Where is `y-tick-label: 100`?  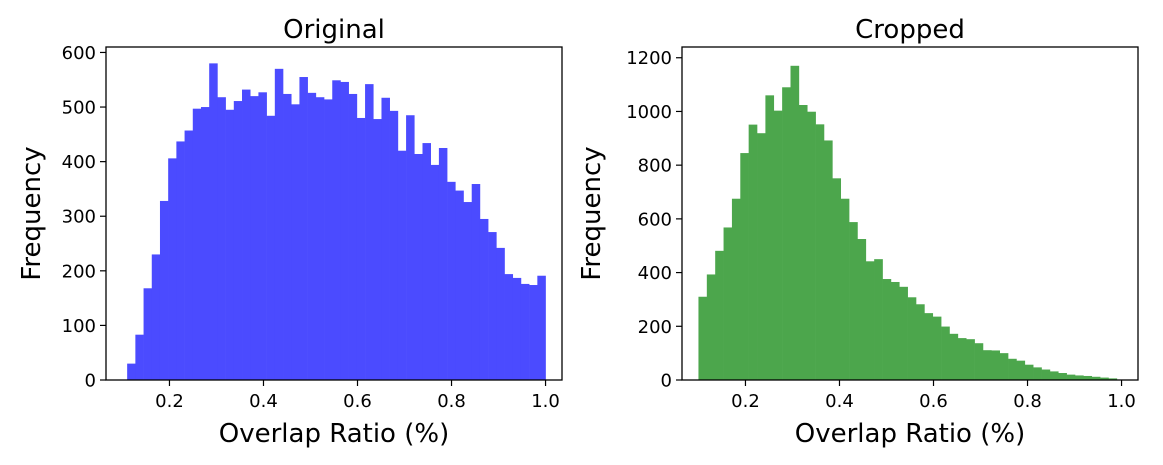
y-tick-label: 100 is located at coordinates (79, 326).